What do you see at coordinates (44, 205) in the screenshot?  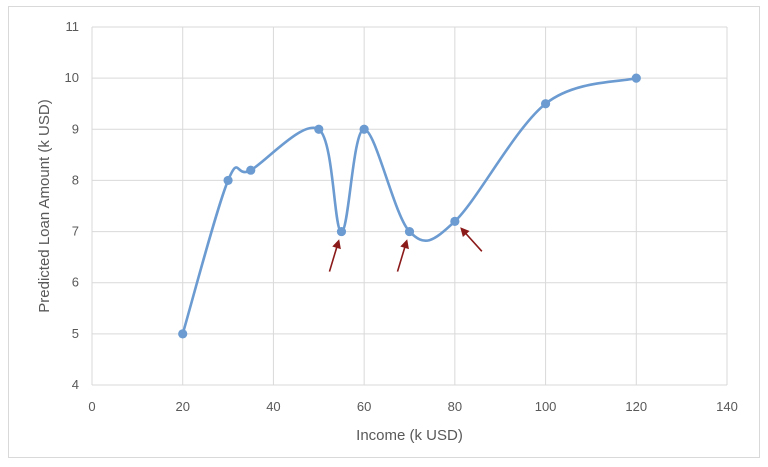 I see `y-axis-label: Predicted Loan Amount (k USD)` at bounding box center [44, 205].